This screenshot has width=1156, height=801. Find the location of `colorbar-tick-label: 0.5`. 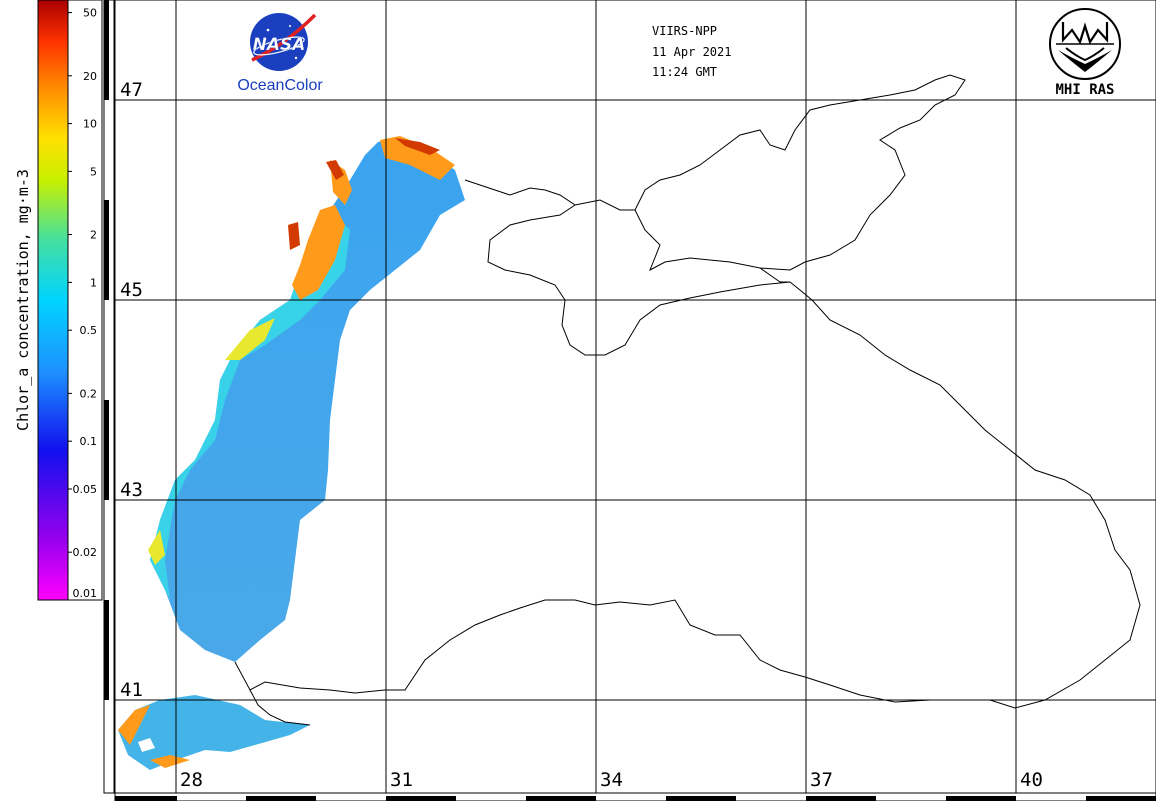

colorbar-tick-label: 0.5 is located at coordinates (89, 330).